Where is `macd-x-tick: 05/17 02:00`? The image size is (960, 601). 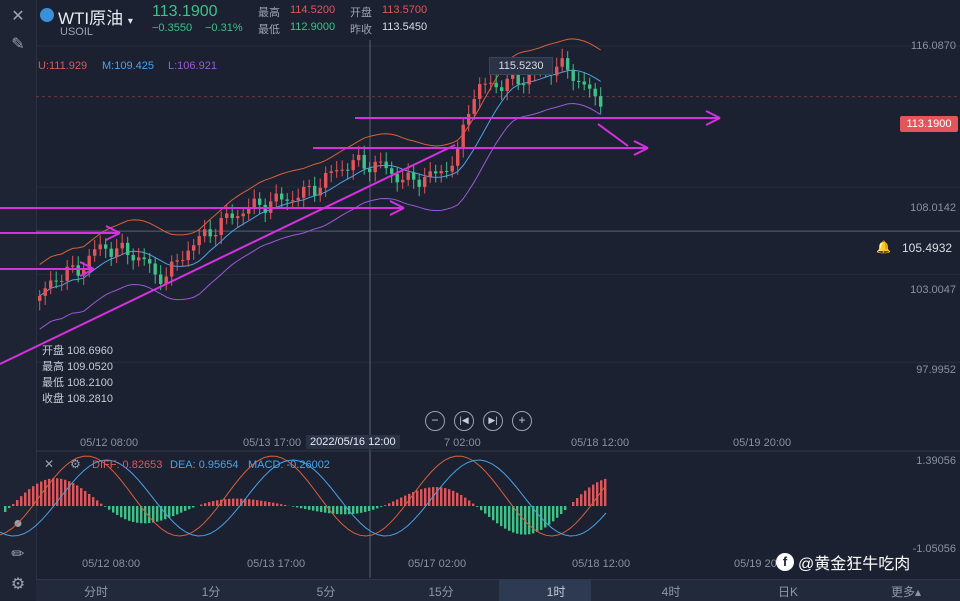 macd-x-tick: 05/17 02:00 is located at coordinates (437, 564).